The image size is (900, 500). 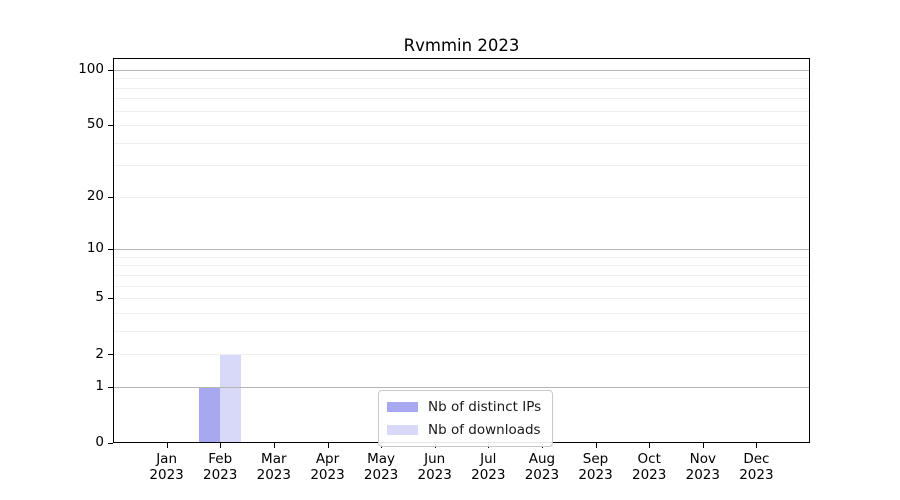 I want to click on legend-swatch-downloads, so click(x=402, y=430).